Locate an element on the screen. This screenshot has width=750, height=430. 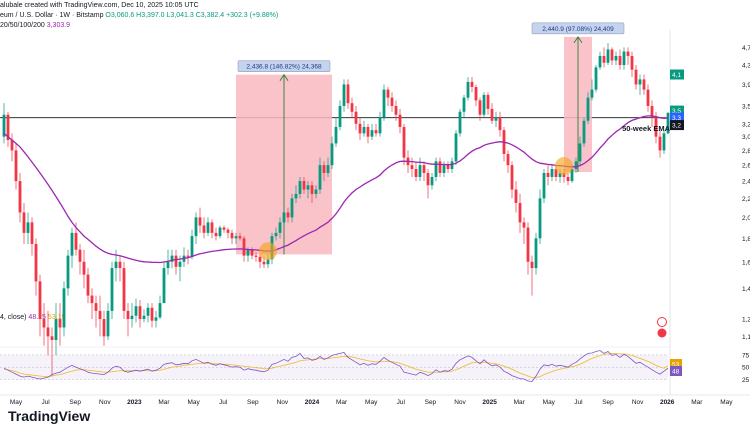
rsi-marker is located at coordinates (676, 364).